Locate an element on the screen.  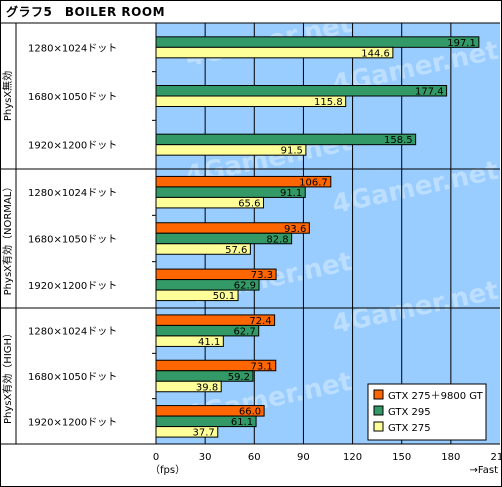
bar-value-label: 50.1 is located at coordinates (224, 296).